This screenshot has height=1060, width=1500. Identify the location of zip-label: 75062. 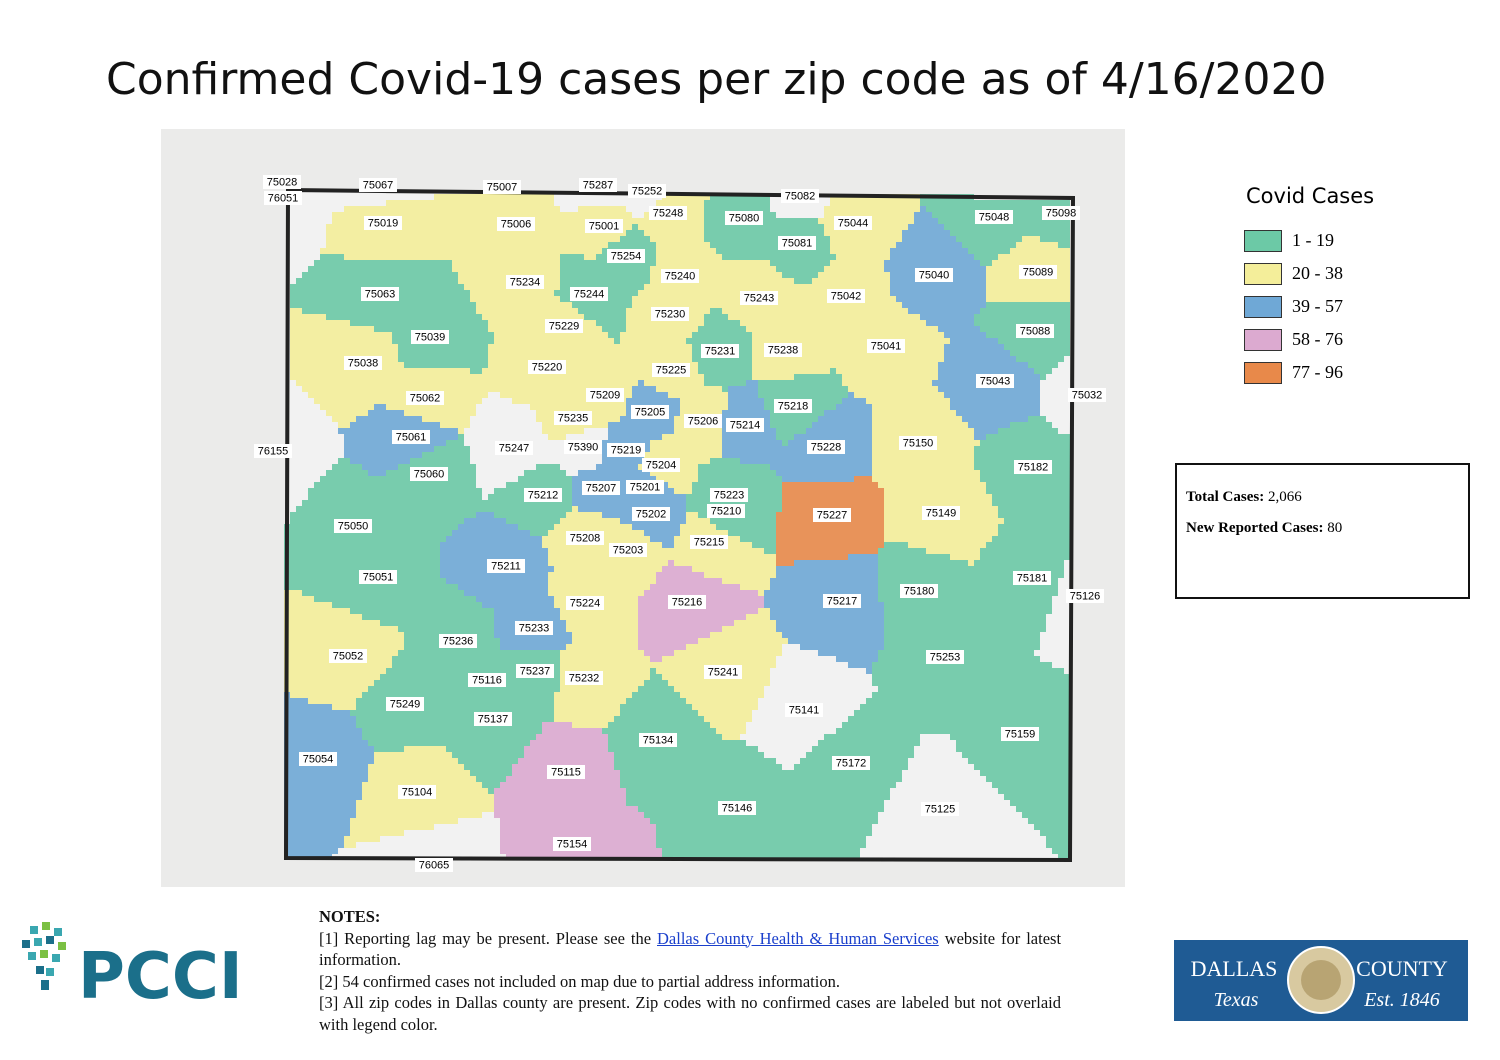
(425, 398).